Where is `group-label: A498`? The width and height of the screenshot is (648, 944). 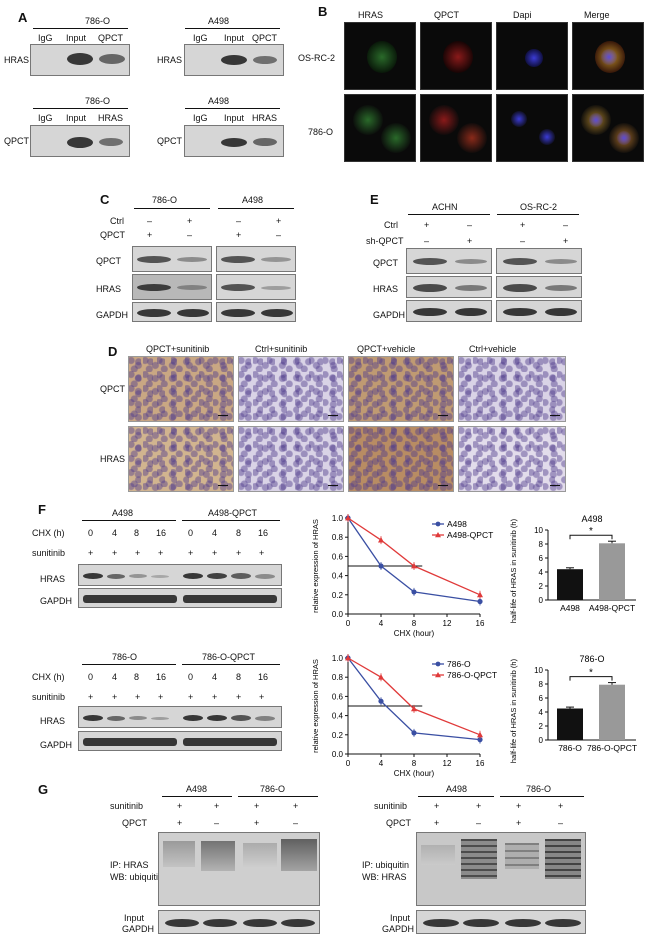
group-label: A498 is located at coordinates (197, 789).